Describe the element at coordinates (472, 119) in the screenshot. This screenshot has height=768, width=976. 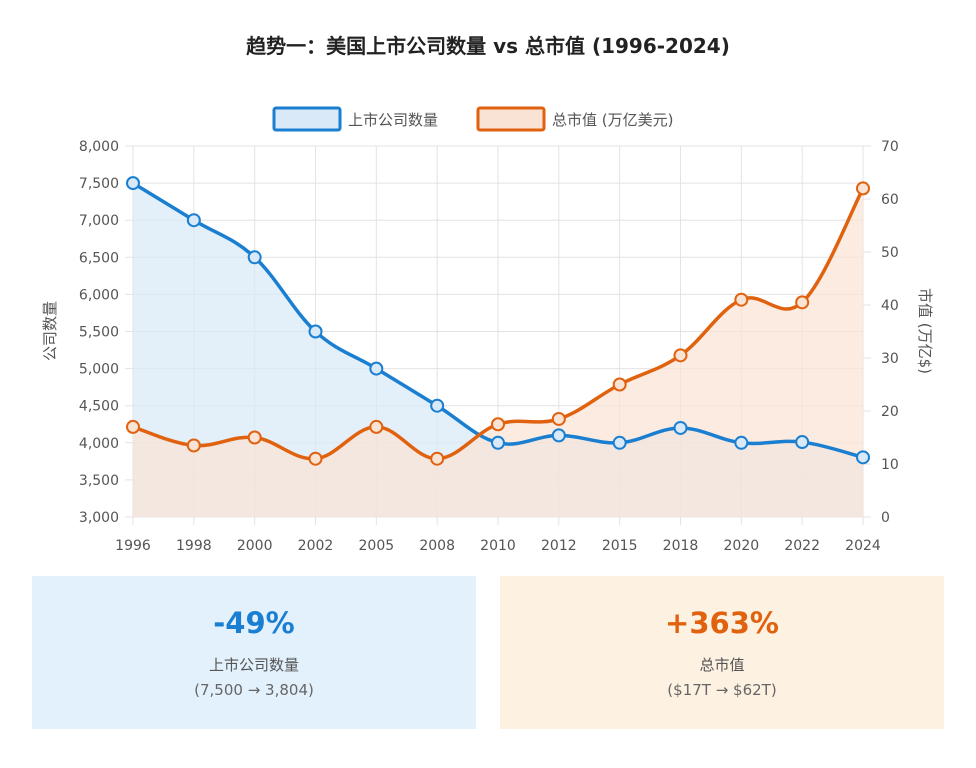
I see `legend: 上市公司数量 总市值 (万亿美元)` at that location.